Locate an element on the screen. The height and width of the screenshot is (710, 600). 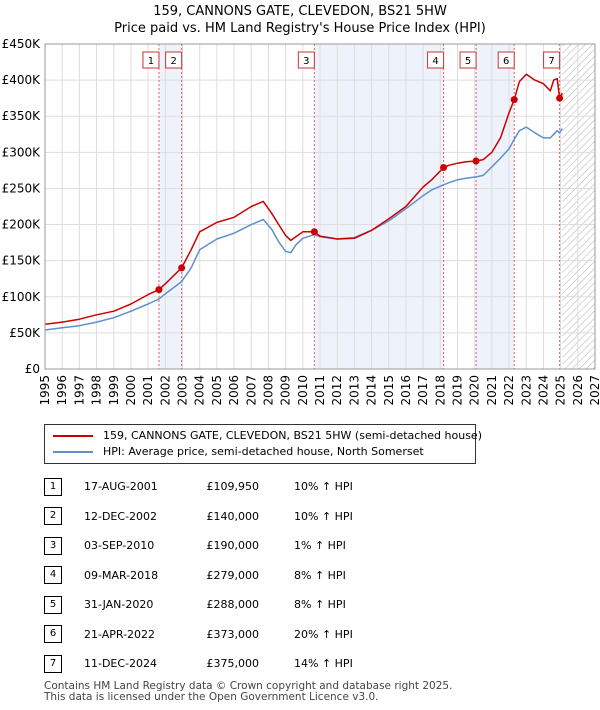
sale-price: £190,000 is located at coordinates (233, 546).